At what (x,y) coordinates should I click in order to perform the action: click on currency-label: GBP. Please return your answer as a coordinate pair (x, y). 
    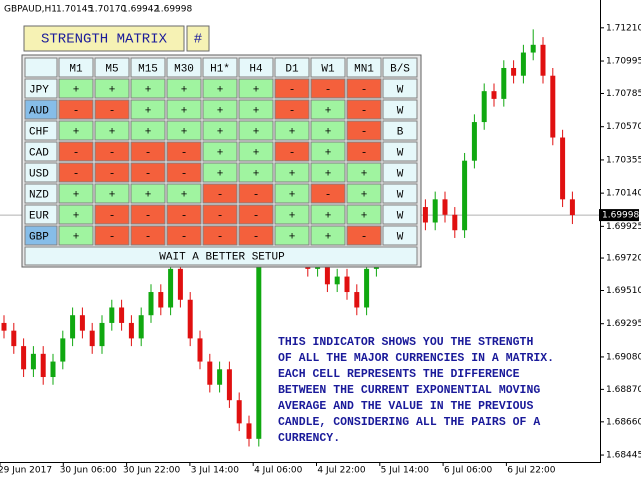
    Looking at the image, I should click on (39, 237).